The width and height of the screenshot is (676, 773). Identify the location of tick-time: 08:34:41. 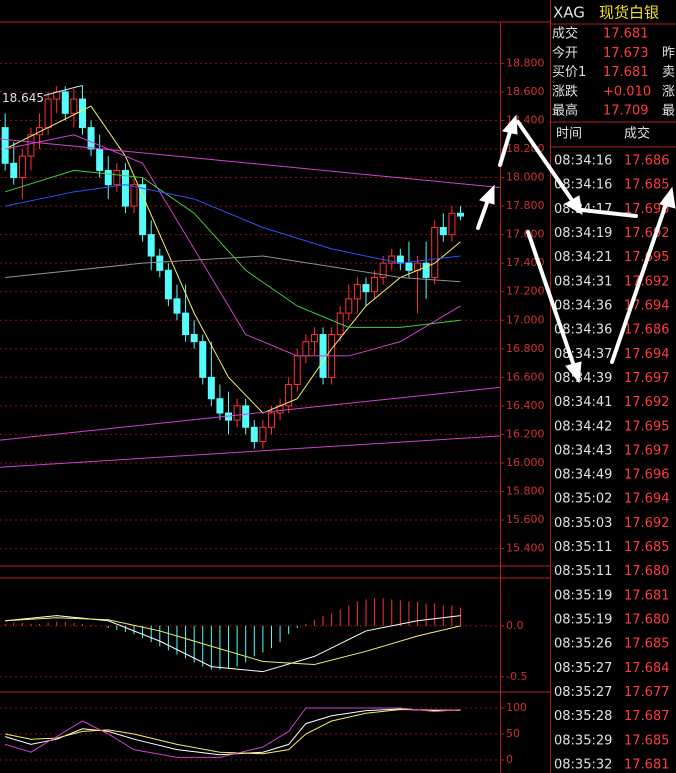
(583, 402).